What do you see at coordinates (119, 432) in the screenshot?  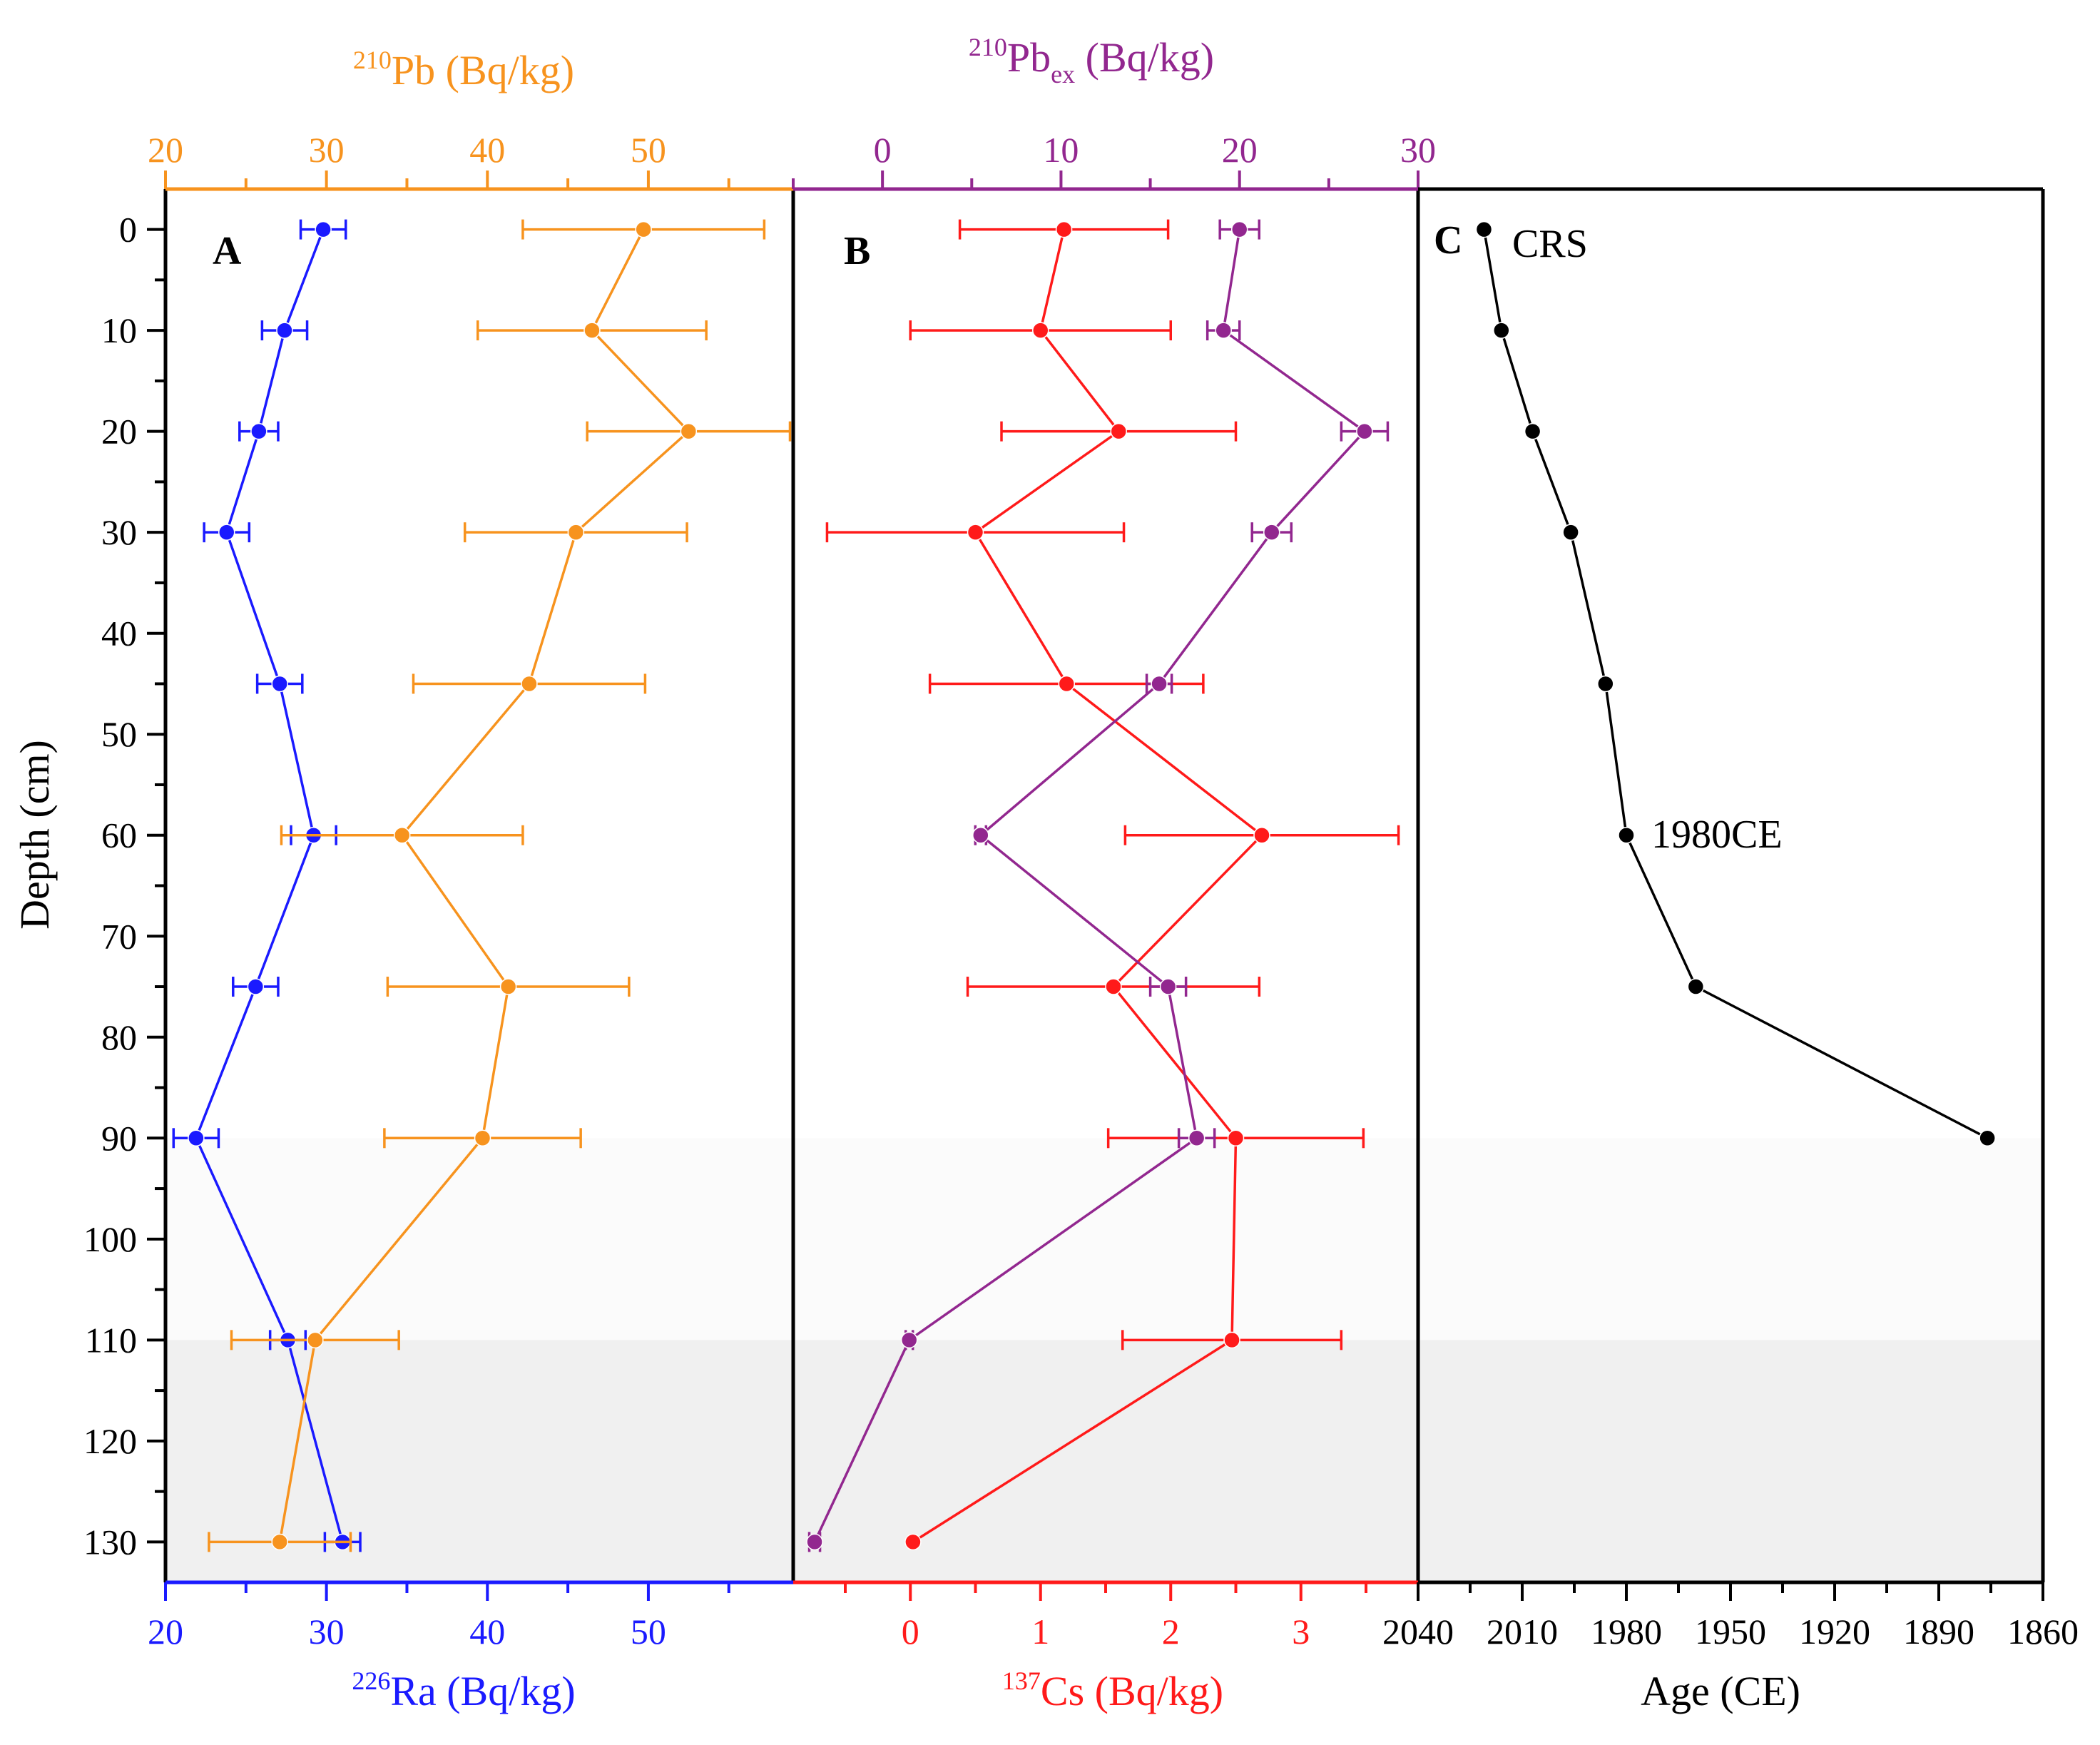 I see `depth-tick-label: 20` at bounding box center [119, 432].